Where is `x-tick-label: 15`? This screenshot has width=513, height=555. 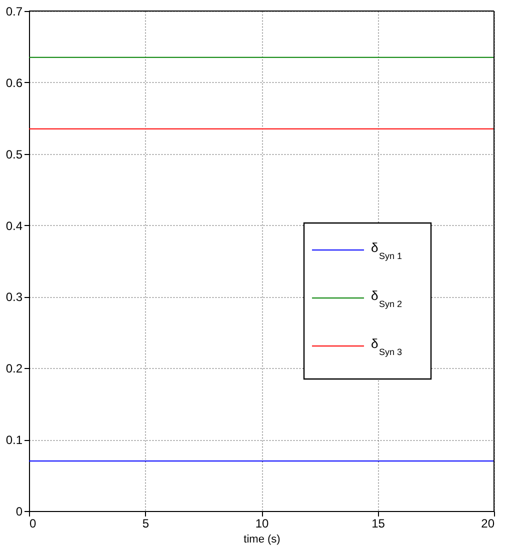
x-tick-label: 15 is located at coordinates (379, 523).